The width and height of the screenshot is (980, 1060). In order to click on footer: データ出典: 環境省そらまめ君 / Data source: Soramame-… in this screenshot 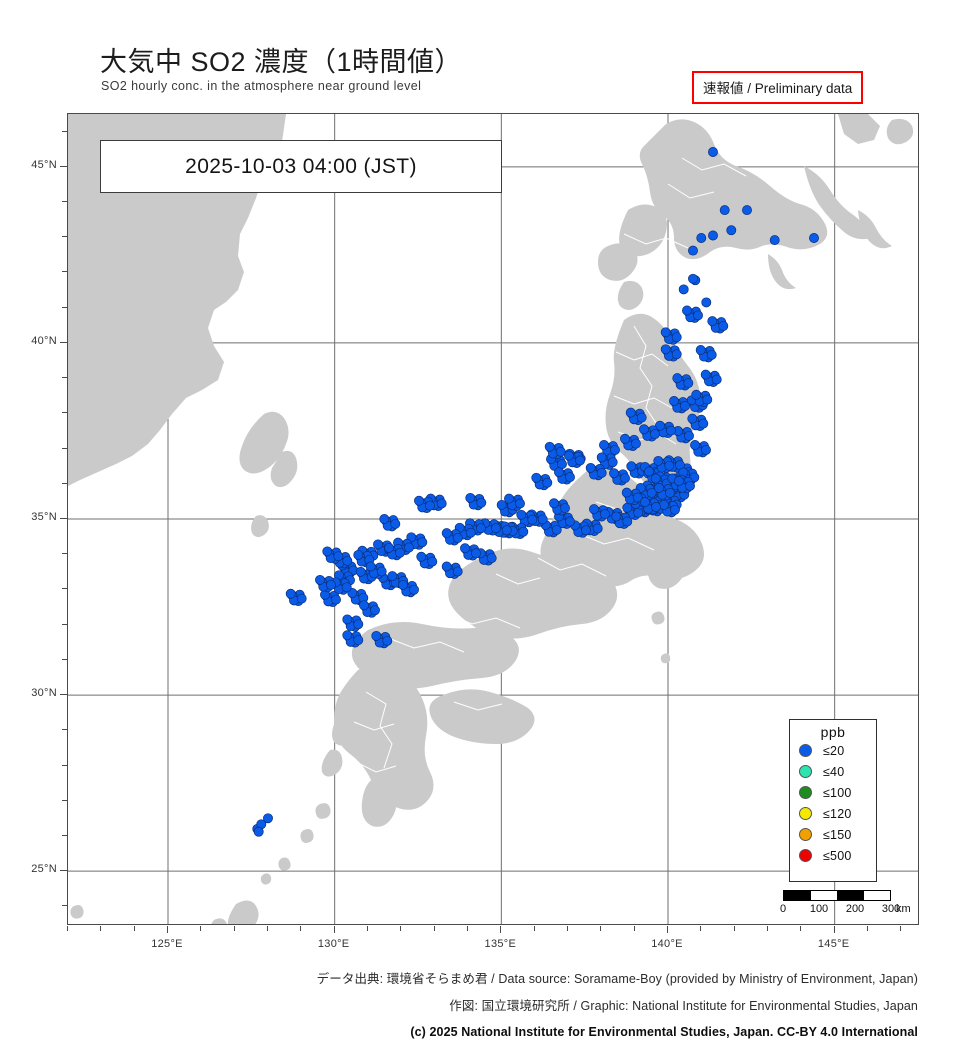, I will do `click(490, 984)`.